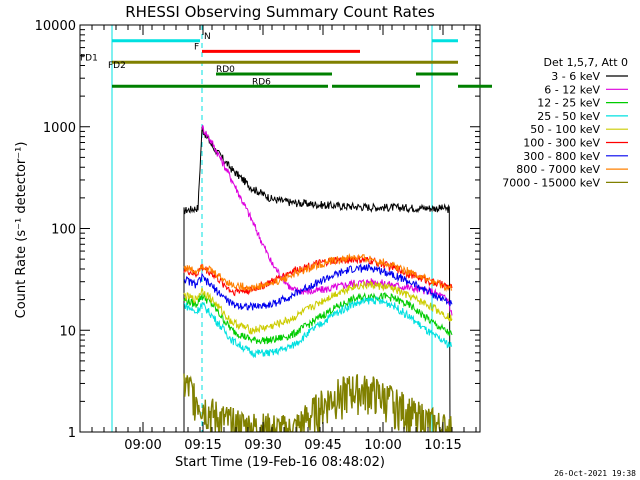 This screenshot has width=640, height=480. What do you see at coordinates (382, 445) in the screenshot?
I see `x-tick-label-4: 10:00` at bounding box center [382, 445].